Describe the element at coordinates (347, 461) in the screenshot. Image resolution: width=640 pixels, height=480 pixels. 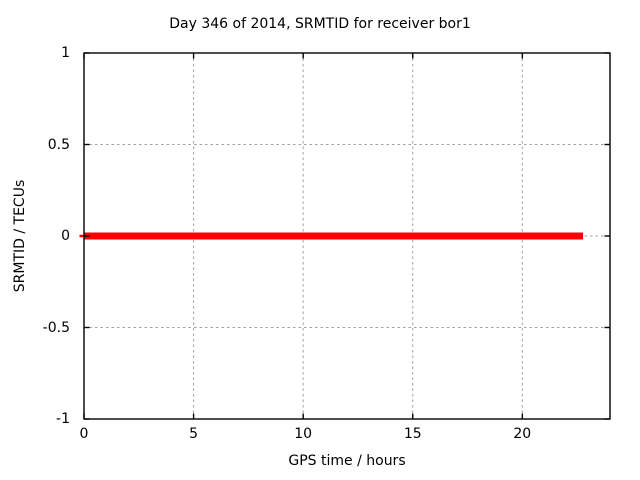
I see `x-axis-label: GPS time / hours` at that location.